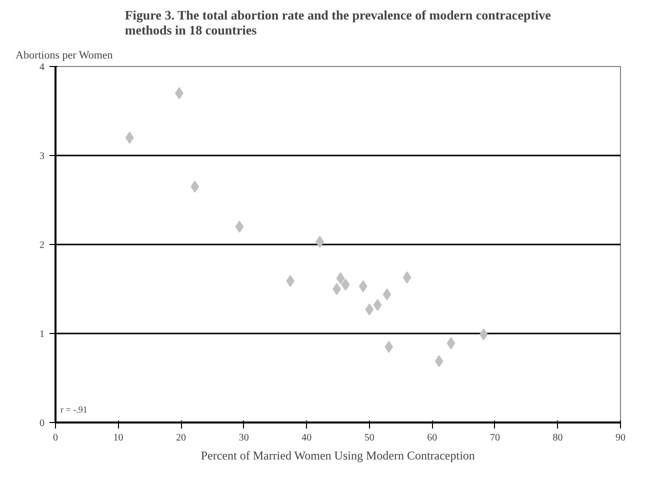  What do you see at coordinates (557, 438) in the screenshot?
I see `x-tick-label: 80` at bounding box center [557, 438].